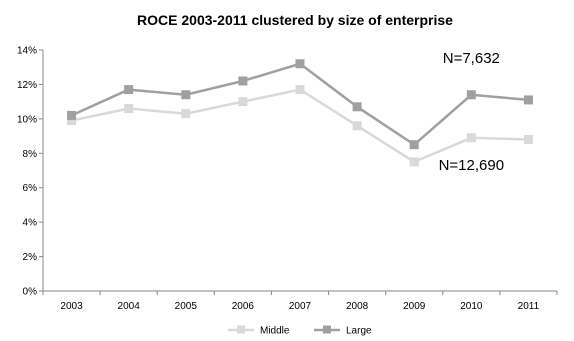  What do you see at coordinates (259, 331) in the screenshot?
I see `legend-item-middle: Middle` at bounding box center [259, 331].